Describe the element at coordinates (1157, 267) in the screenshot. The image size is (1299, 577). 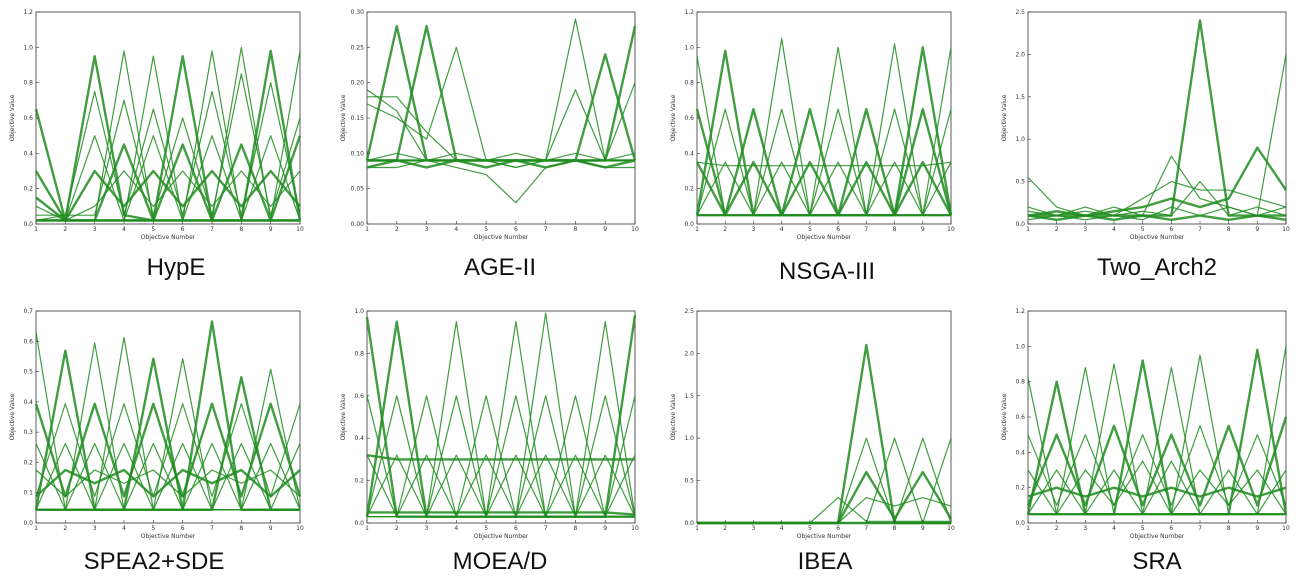
I see `panel-caption: Two_Arch2` at that location.